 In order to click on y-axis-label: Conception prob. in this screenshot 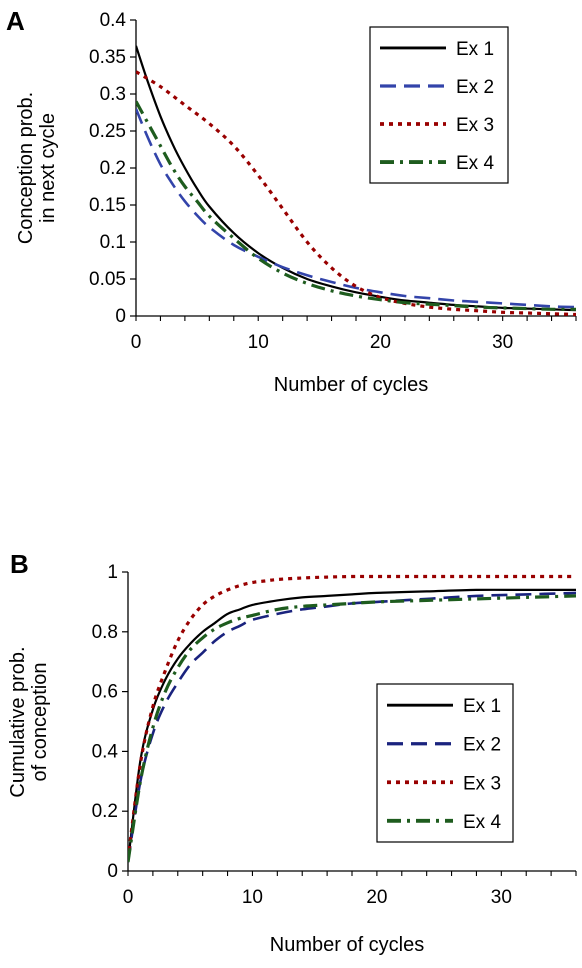, I will do `click(26, 168)`.